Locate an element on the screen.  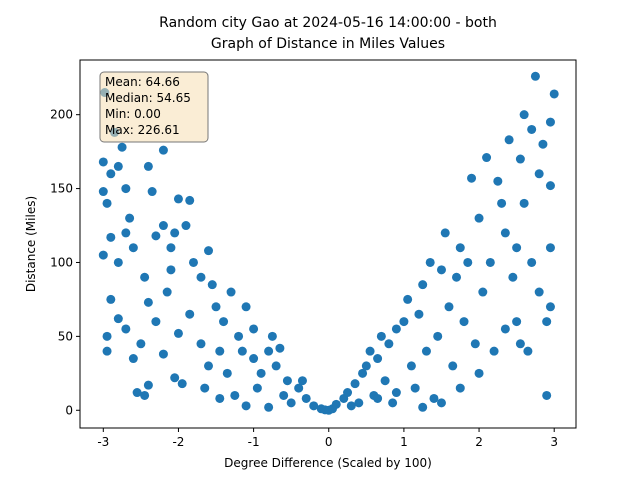
stats-line: Mean: 64.66 is located at coordinates (142, 82).